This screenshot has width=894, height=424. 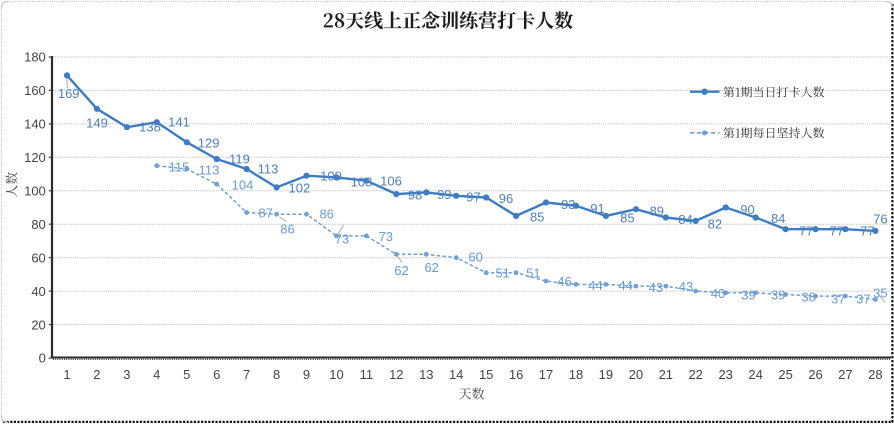 What do you see at coordinates (306, 374) in the screenshot?
I see `svg-text: 9` at bounding box center [306, 374].